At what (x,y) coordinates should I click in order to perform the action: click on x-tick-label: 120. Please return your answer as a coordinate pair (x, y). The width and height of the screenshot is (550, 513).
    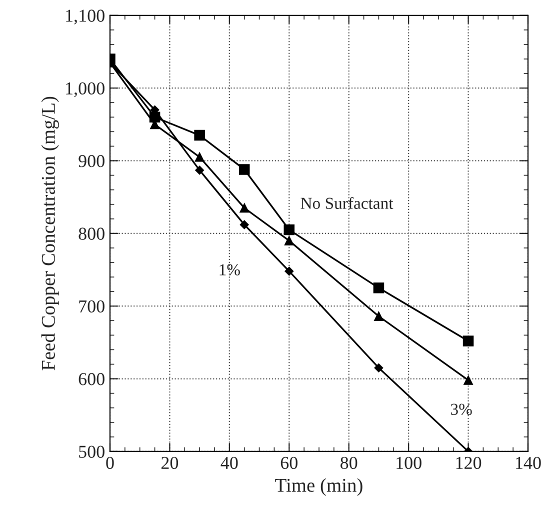
    Looking at the image, I should click on (469, 463).